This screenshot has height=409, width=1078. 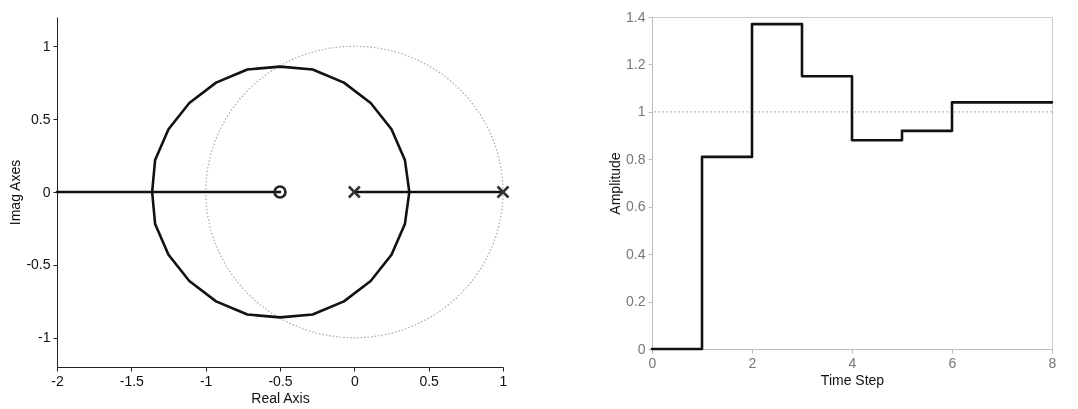 I want to click on x-tick-label: 6, so click(x=952, y=362).